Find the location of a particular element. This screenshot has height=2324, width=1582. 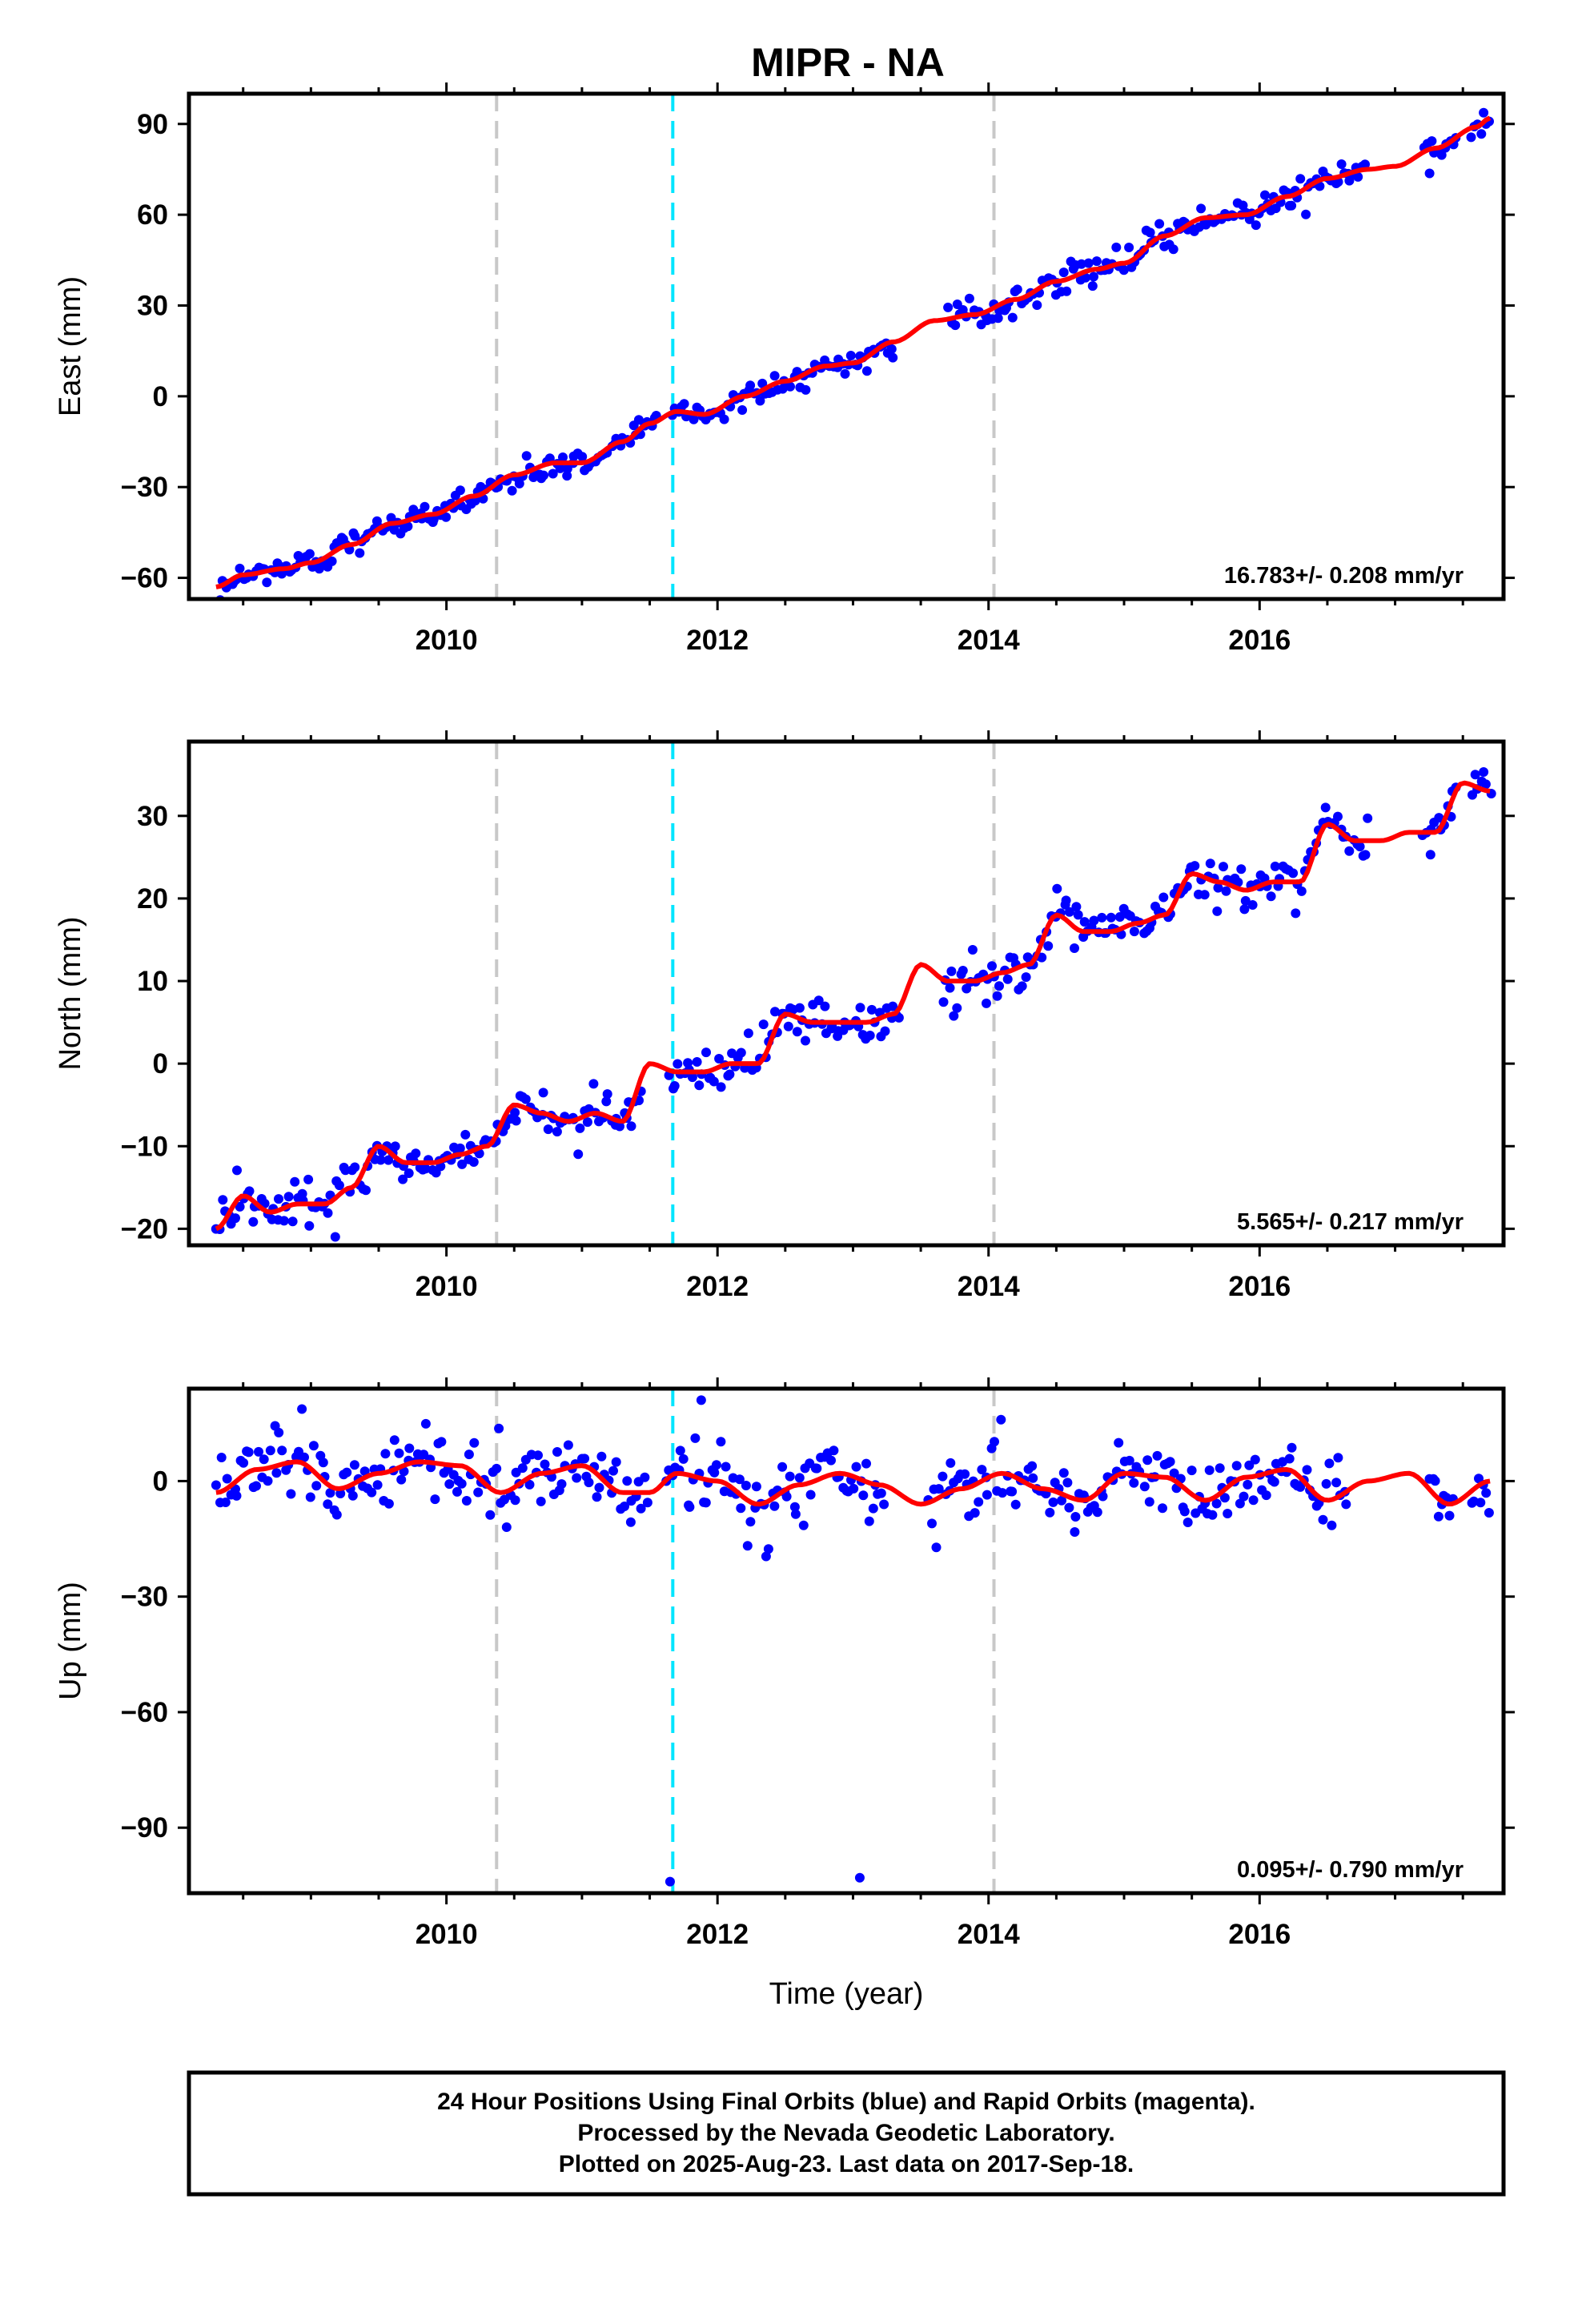

y-tick-label: 20 is located at coordinates (152, 899).